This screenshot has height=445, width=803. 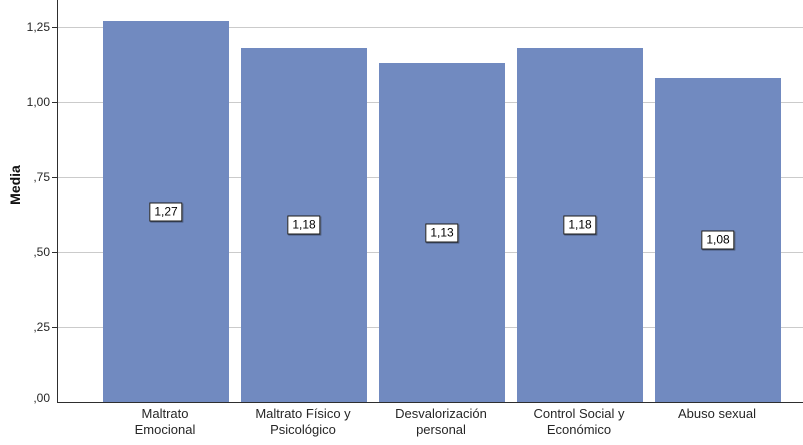 I want to click on bar-value-label: 1,13, so click(x=442, y=232).